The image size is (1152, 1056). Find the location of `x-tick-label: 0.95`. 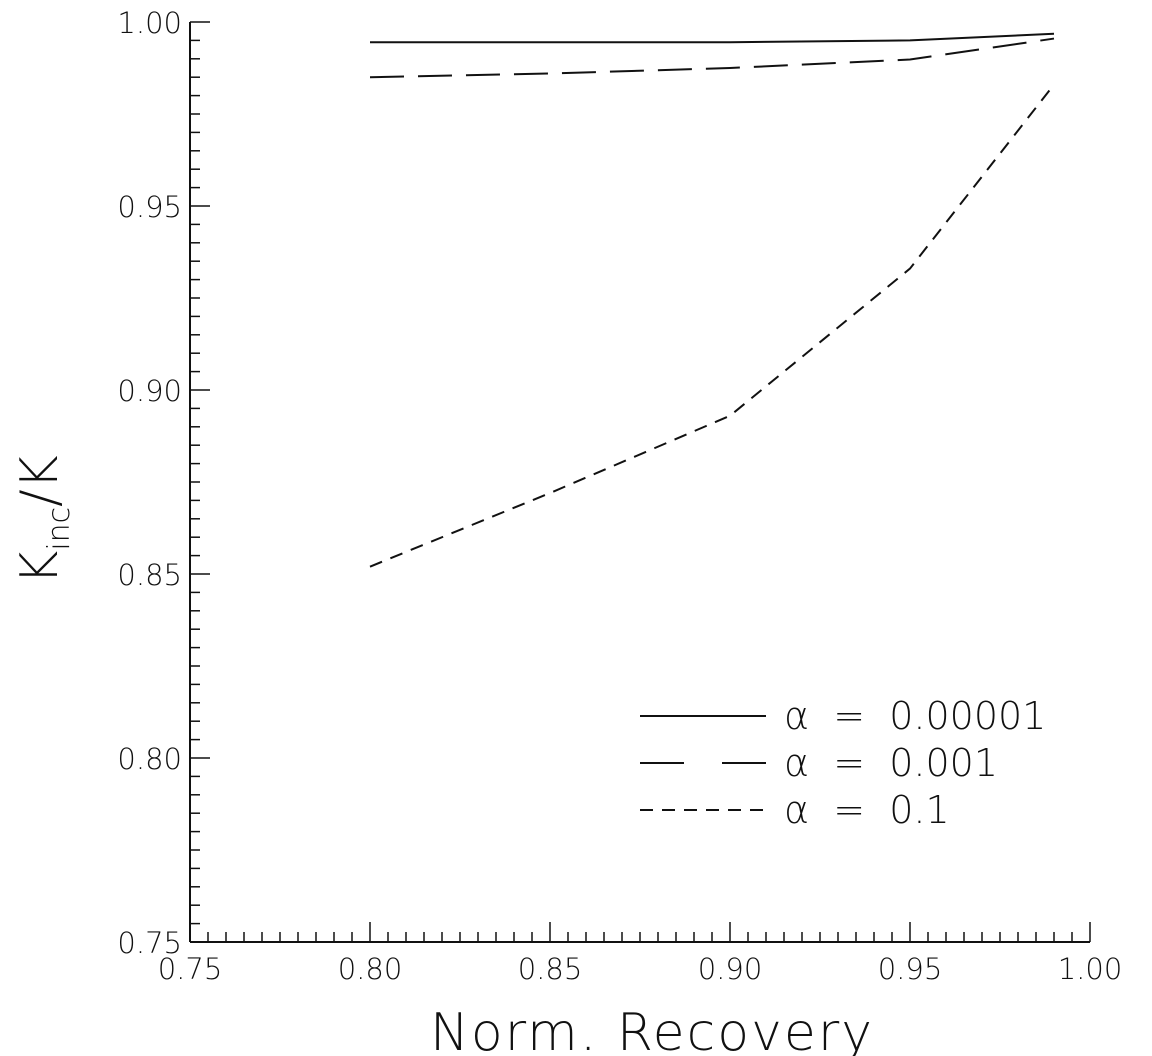

x-tick-label: 0.95 is located at coordinates (910, 969).